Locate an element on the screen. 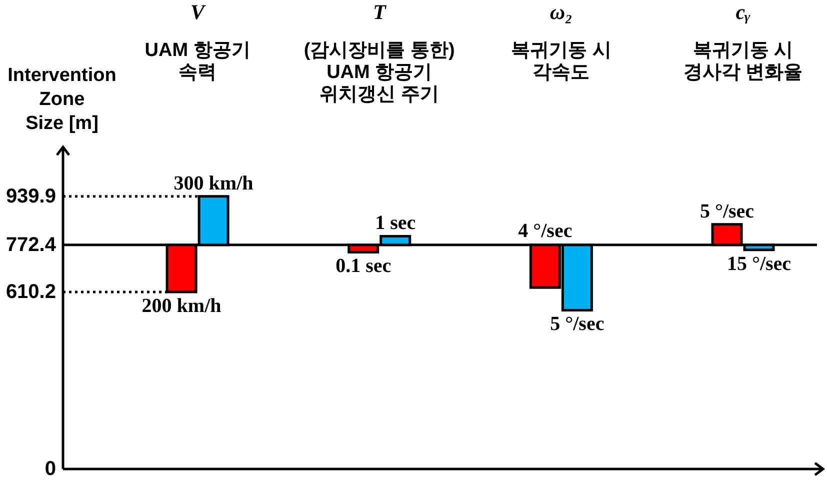  annotation: 0.1 sec is located at coordinates (364, 266).